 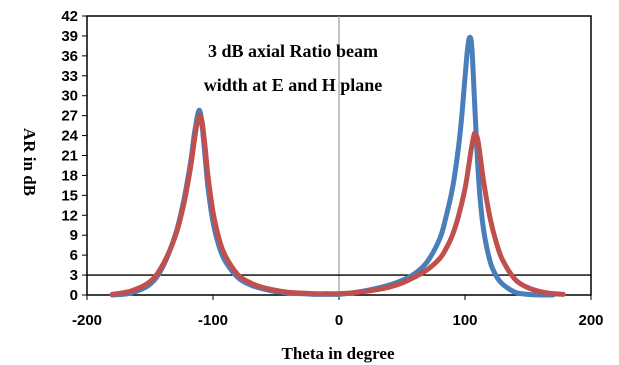 I want to click on y-tick-label: 27, so click(x=69, y=116).